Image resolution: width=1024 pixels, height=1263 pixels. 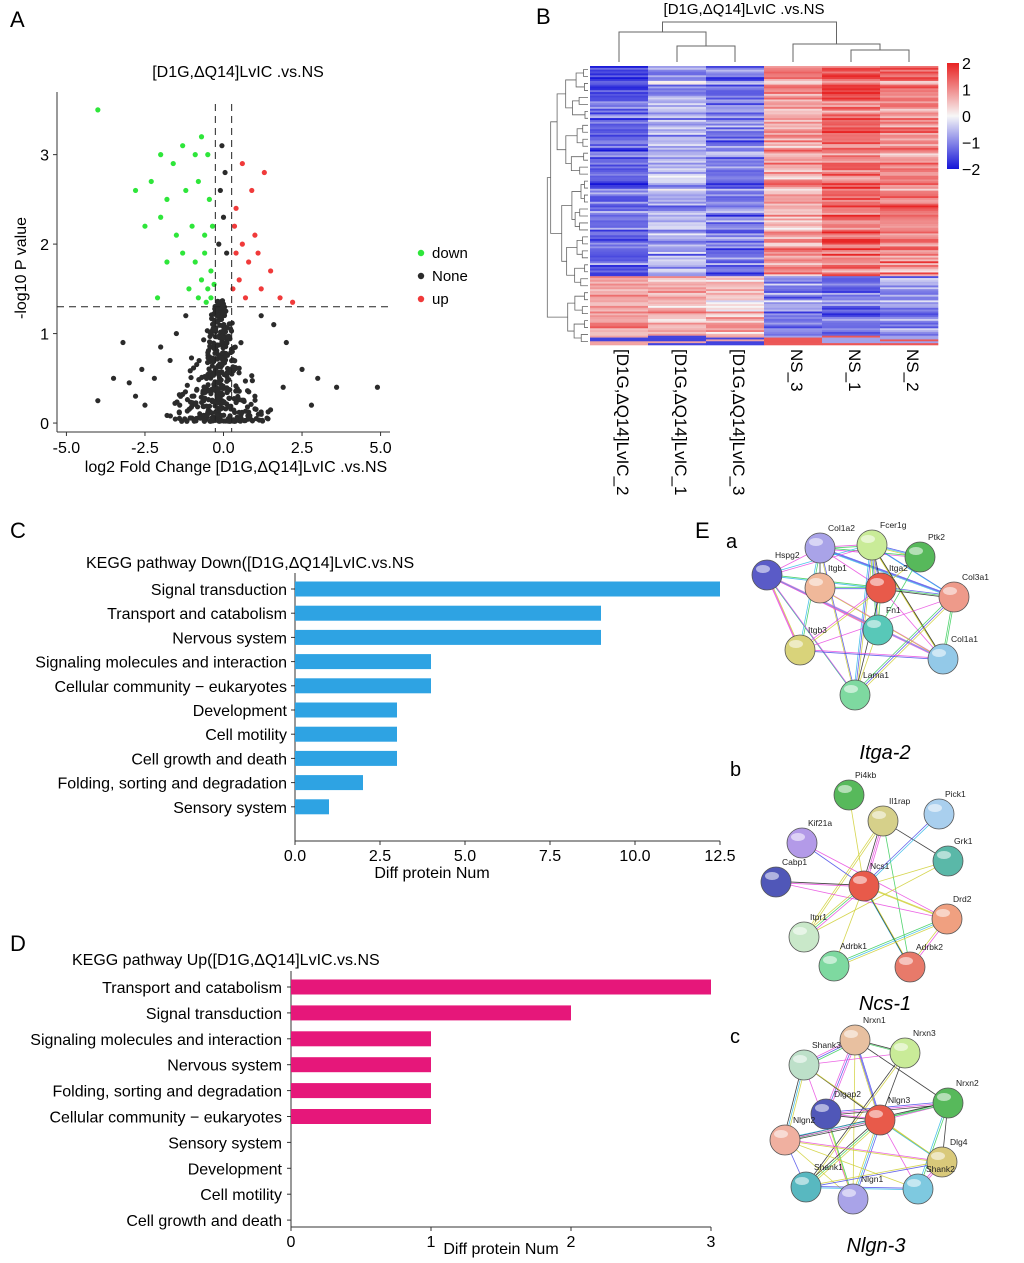 I want to click on kegg-up-title: KEGG pathway Up([D1G,ΔQ14]LvIC.vs.NS, so click(x=226, y=960).